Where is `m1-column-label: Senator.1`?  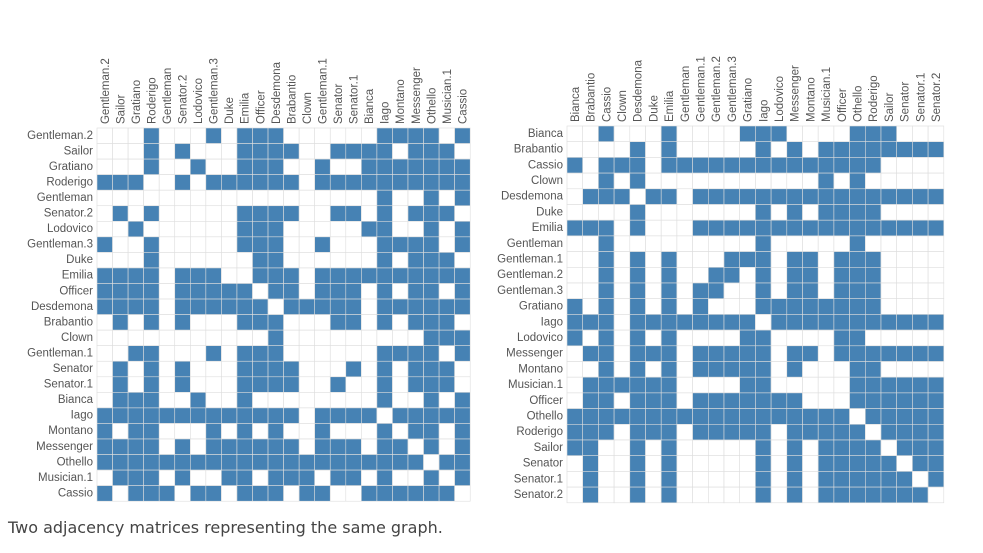
m1-column-label: Senator.1 is located at coordinates (355, 99).